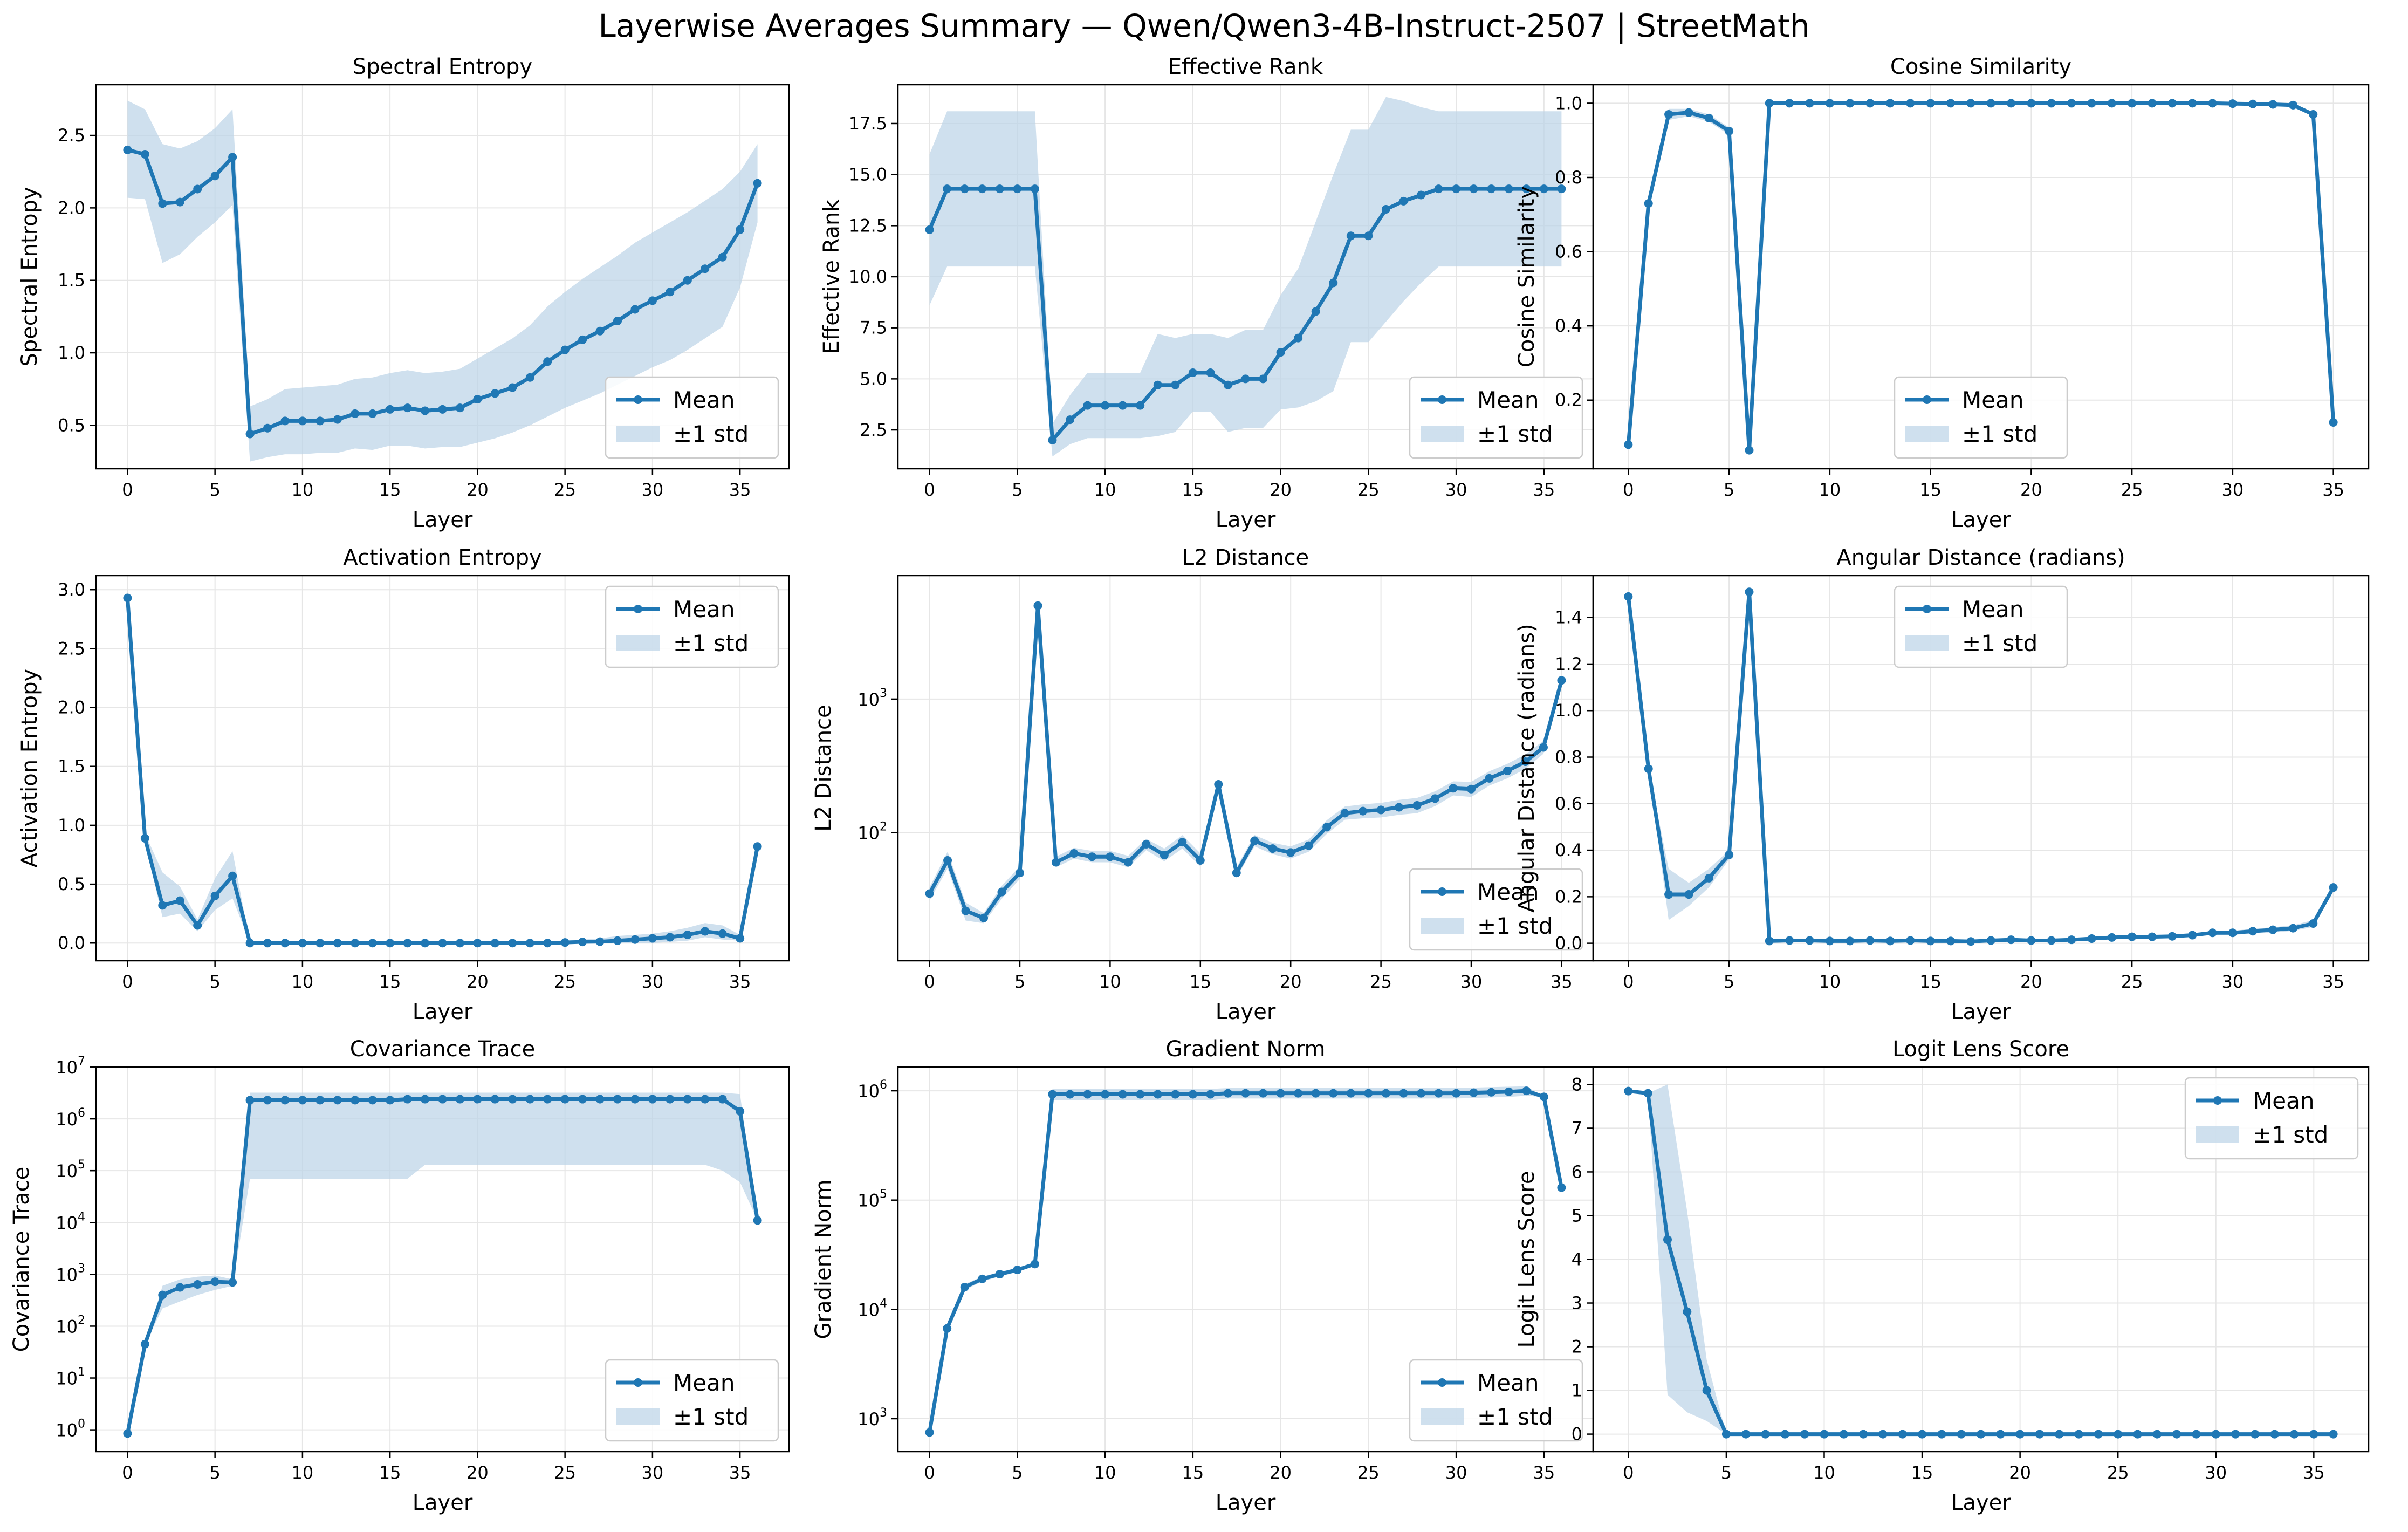  I want to click on chart-title: Activation Entropy, so click(442, 557).